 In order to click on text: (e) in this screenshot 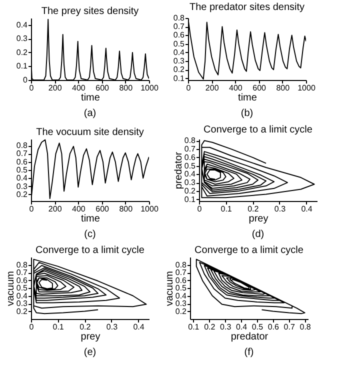, I will do `click(90, 352)`.